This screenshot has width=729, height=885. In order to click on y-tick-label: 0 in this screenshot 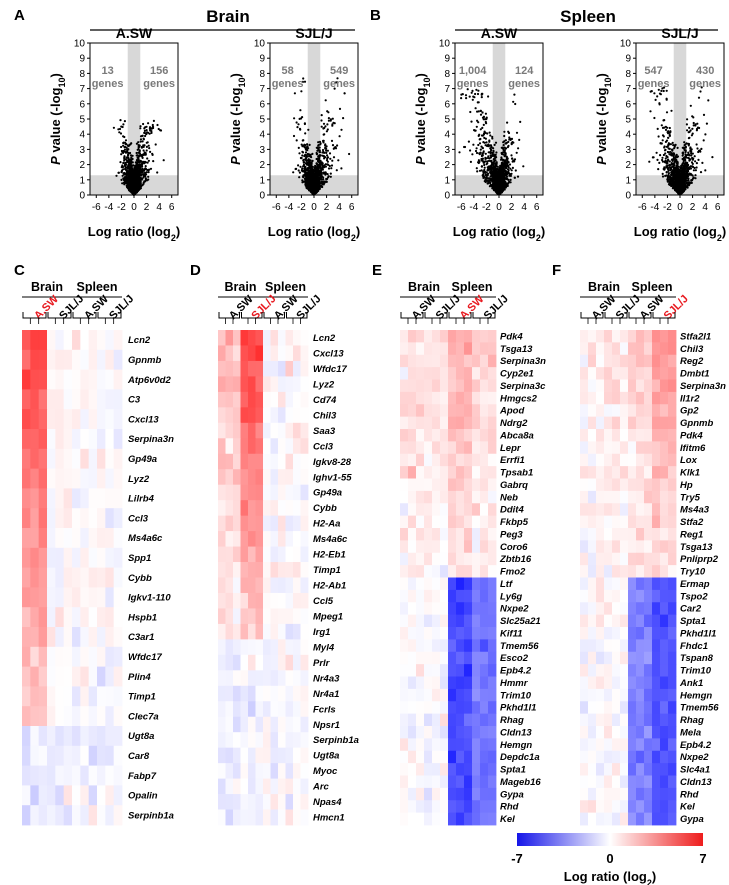, I will do `click(447, 196)`.